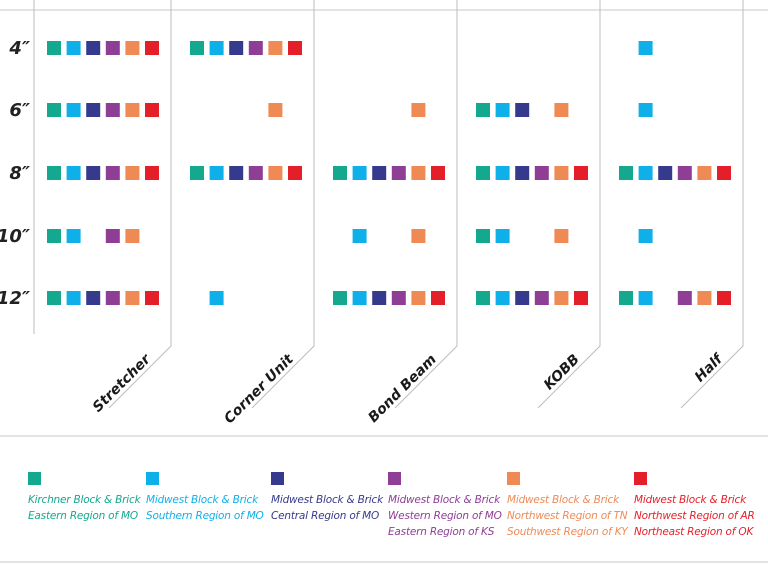 The height and width of the screenshot is (565, 768). What do you see at coordinates (83, 516) in the screenshot?
I see `legend-text: Eastern Region of MO` at bounding box center [83, 516].